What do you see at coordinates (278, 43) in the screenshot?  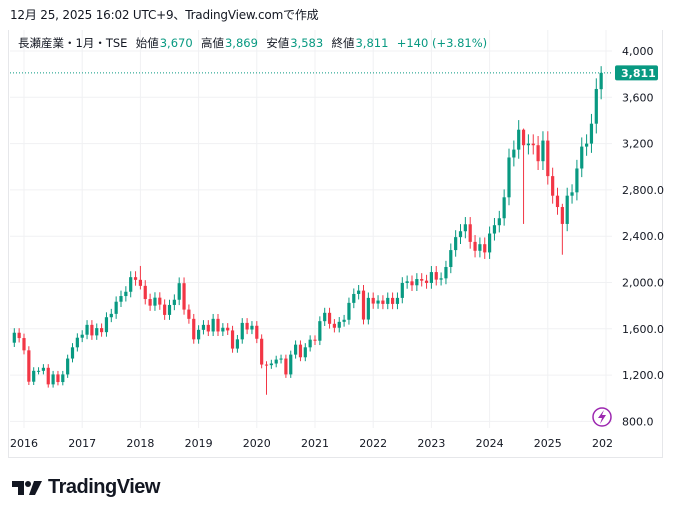 I see `low-label: 安値` at bounding box center [278, 43].